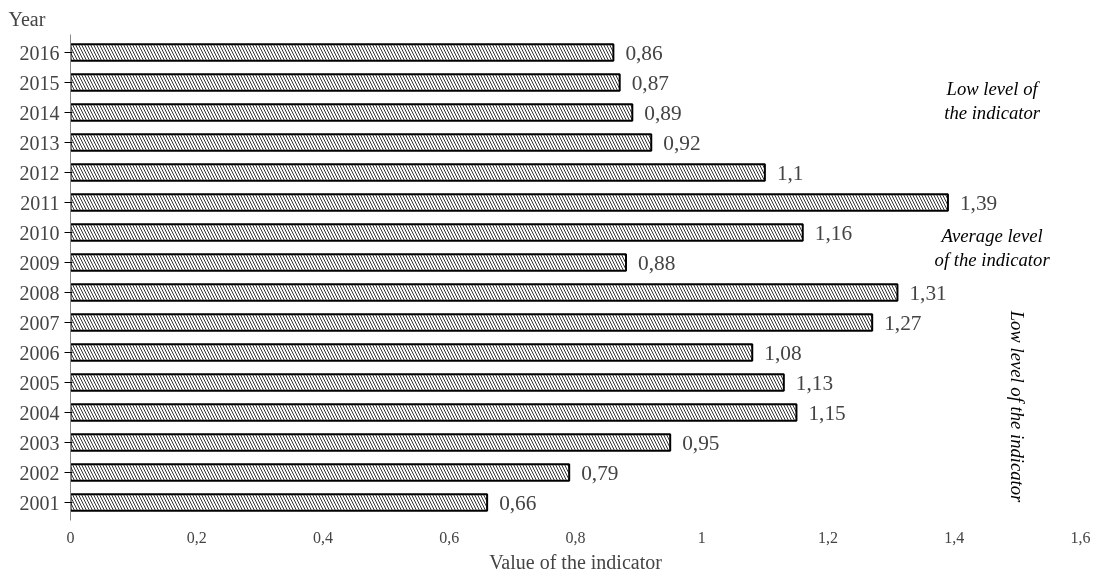 The width and height of the screenshot is (1110, 583). I want to click on data-label: 1,16, so click(833, 232).